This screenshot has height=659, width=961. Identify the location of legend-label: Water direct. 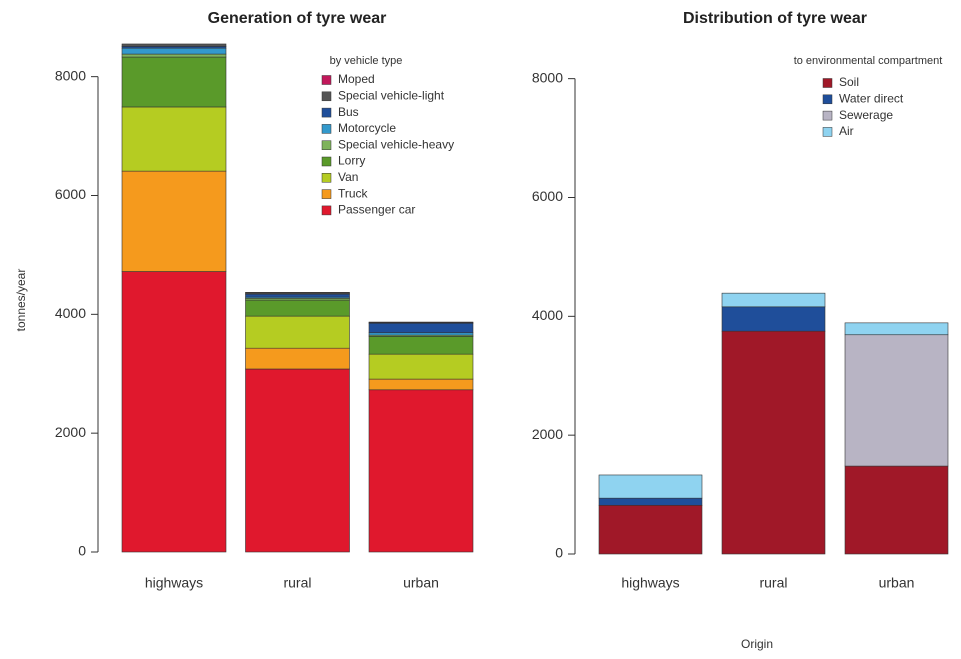
(871, 98).